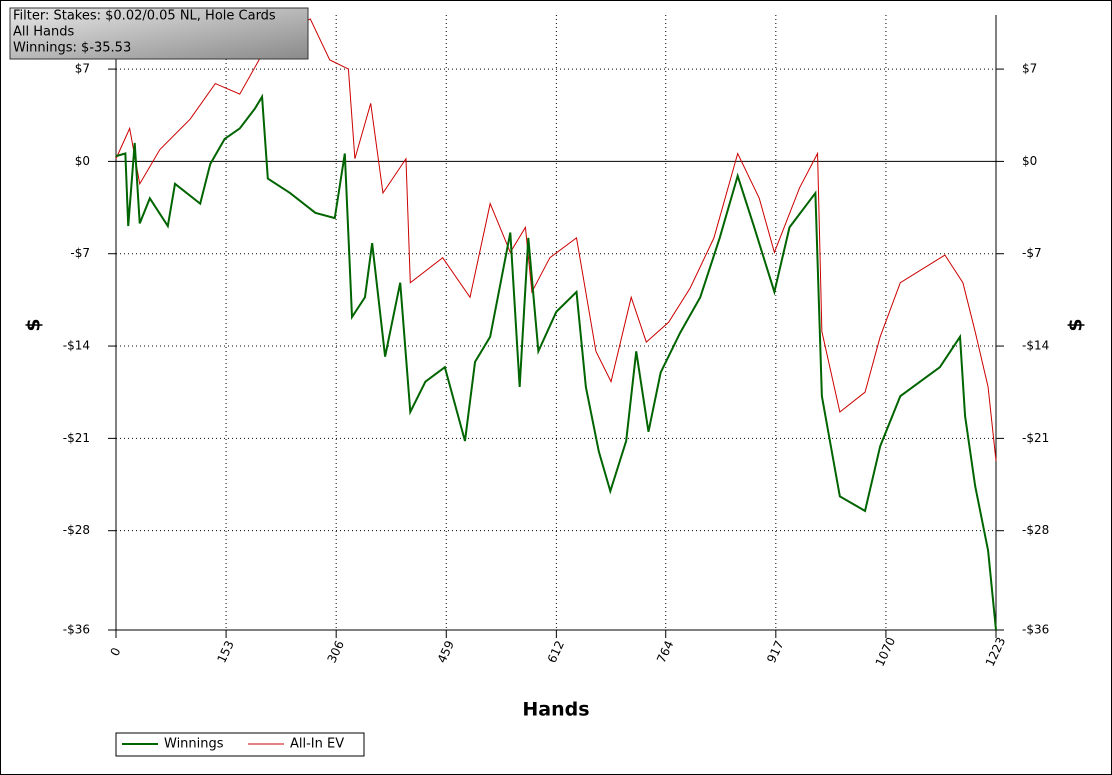  I want to click on filter-box, so click(159, 33).